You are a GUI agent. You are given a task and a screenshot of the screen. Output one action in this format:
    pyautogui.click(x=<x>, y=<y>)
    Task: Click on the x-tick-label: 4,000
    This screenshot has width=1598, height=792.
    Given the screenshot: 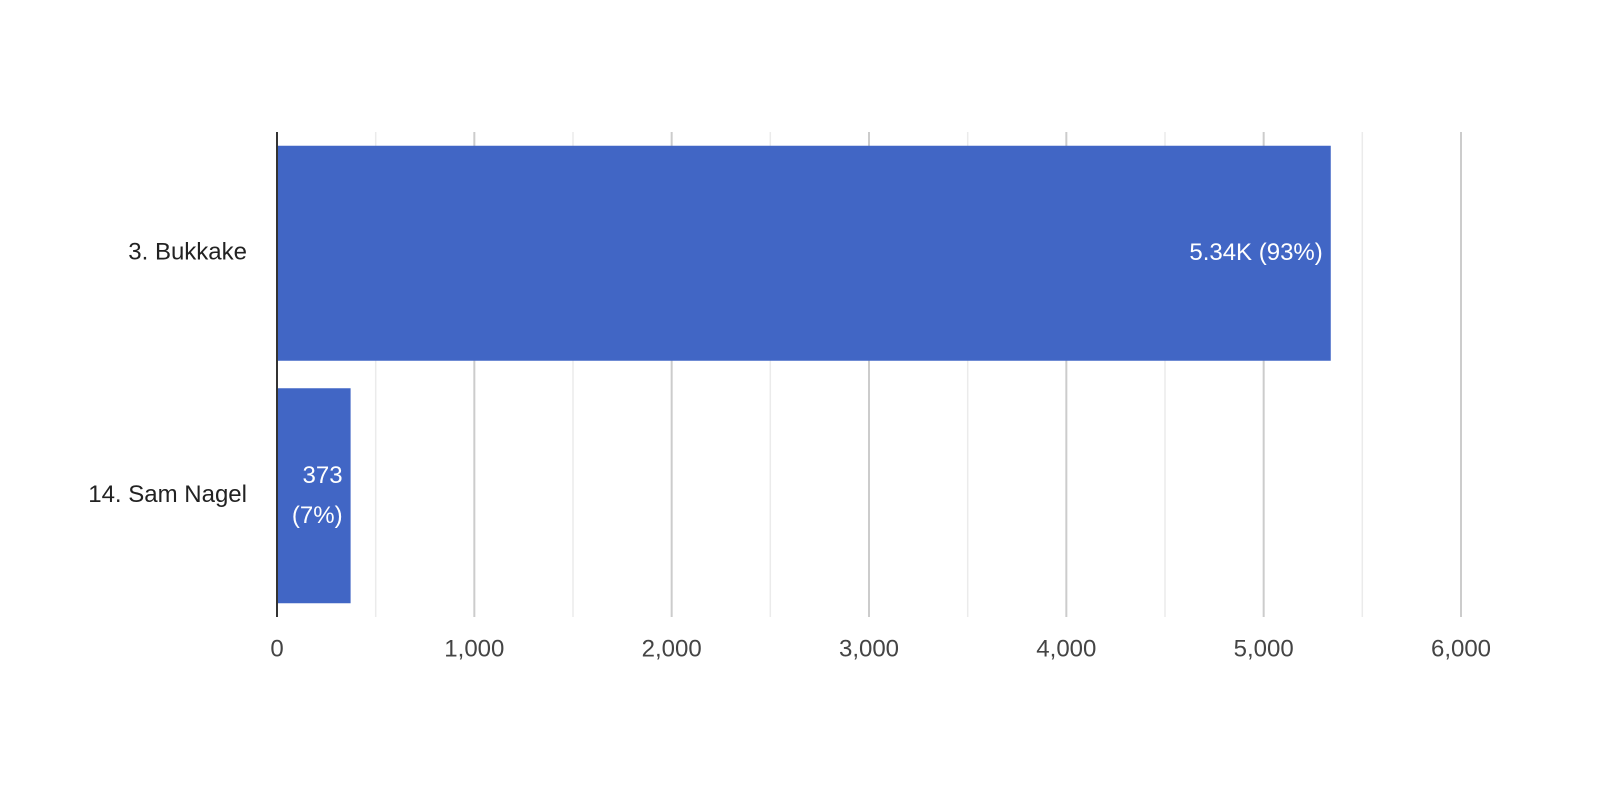 What is the action you would take?
    pyautogui.click(x=1066, y=648)
    